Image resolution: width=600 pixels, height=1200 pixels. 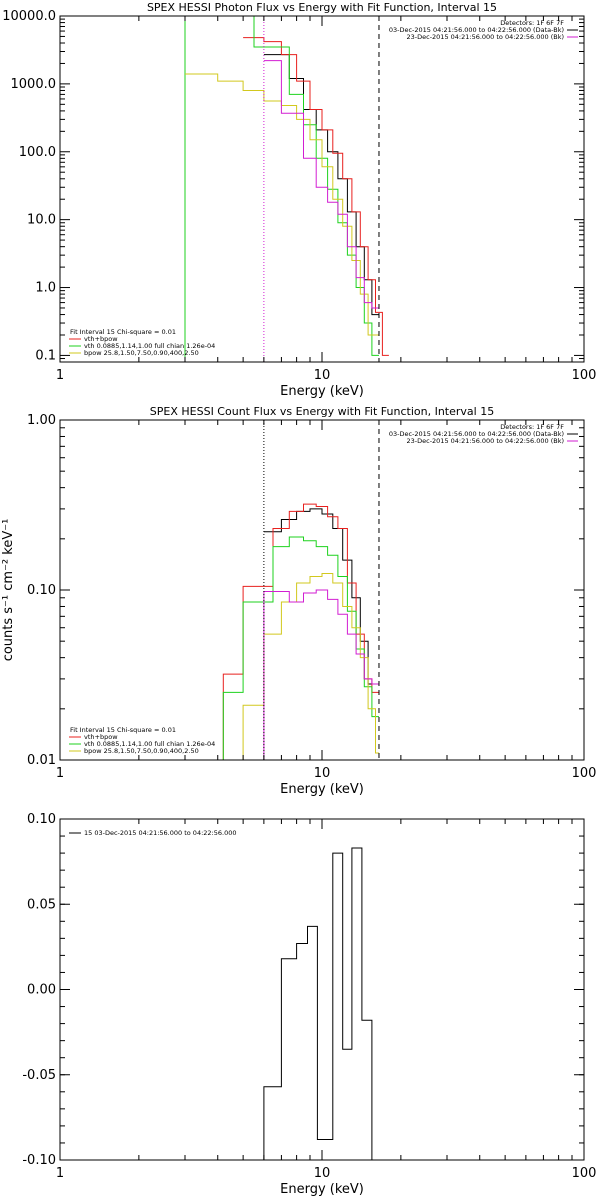 I want to click on series-bpow, so click(x=310, y=666).